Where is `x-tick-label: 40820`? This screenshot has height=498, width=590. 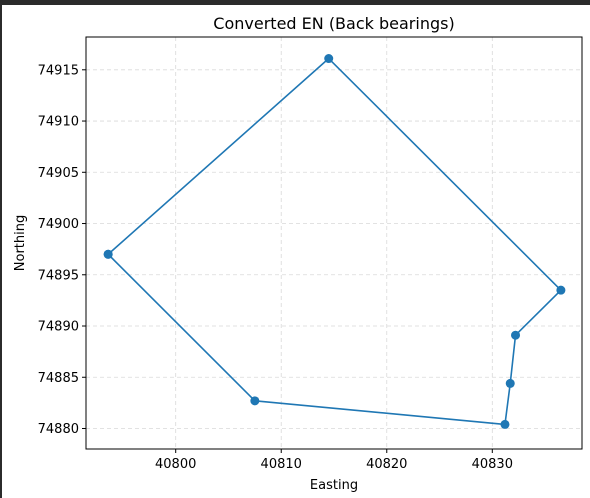 x-tick-label: 40820 is located at coordinates (386, 464).